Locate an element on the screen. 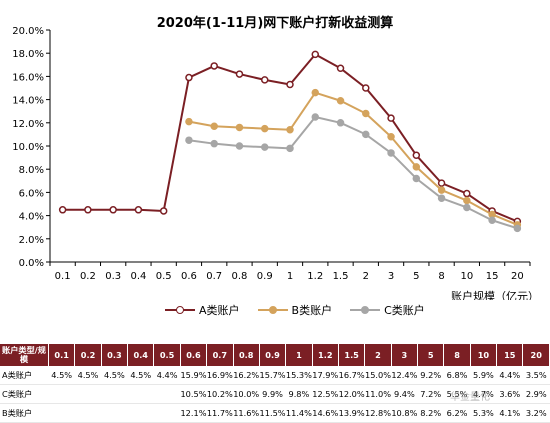  table-header-cell: 8 is located at coordinates (457, 355).